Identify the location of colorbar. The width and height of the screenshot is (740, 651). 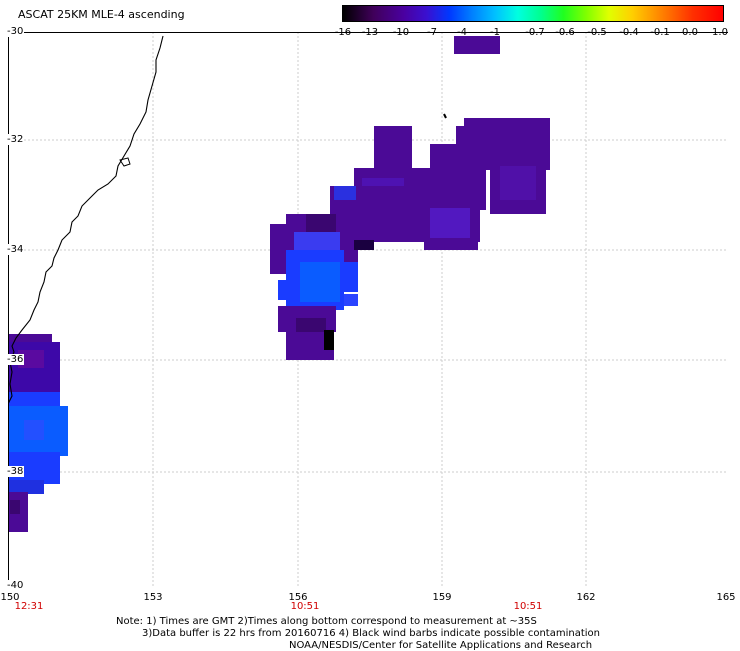
(533, 13).